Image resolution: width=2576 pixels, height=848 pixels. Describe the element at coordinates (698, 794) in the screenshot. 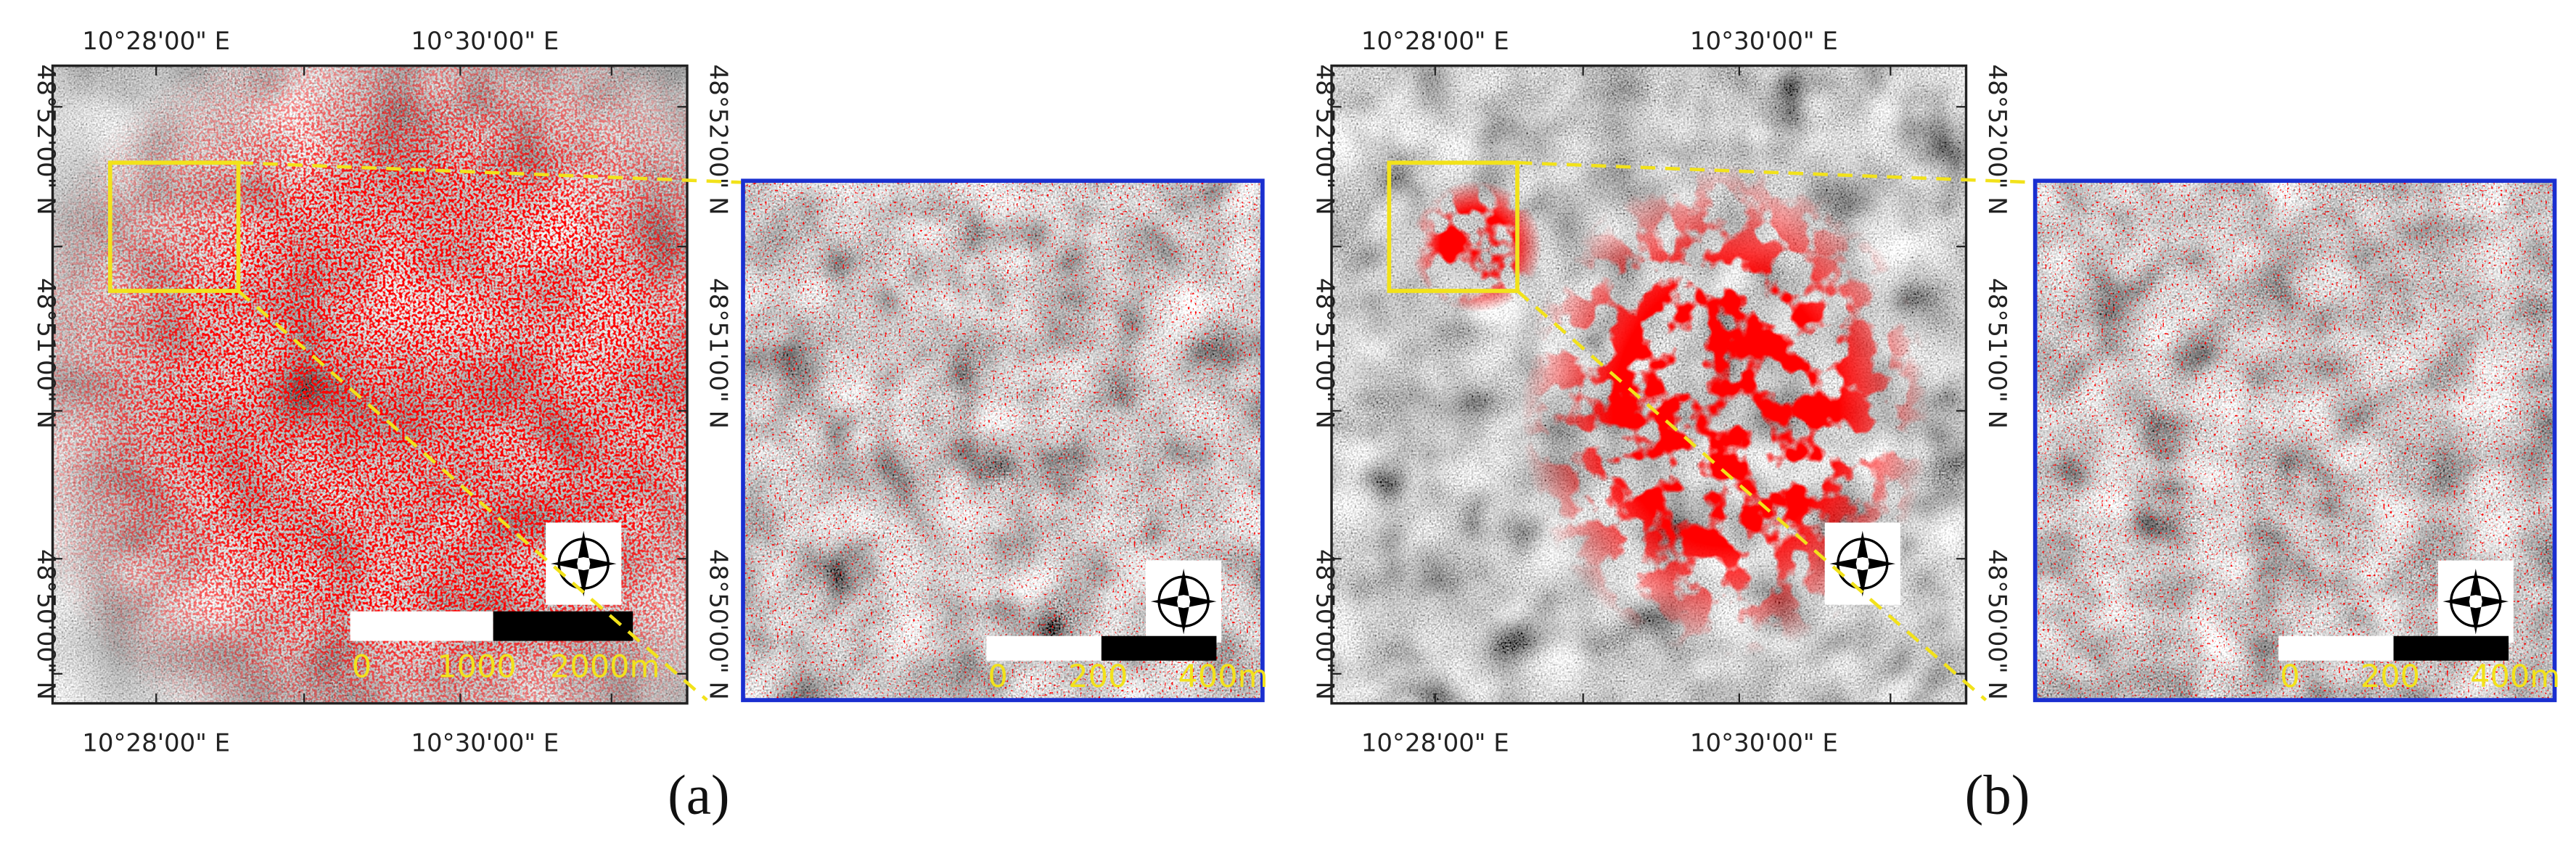

I see `caption: (a)` at that location.